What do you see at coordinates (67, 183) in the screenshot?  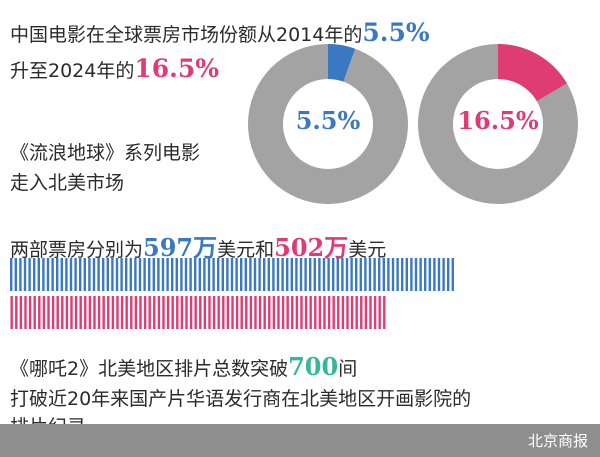 I see `series-line-2: 走入北美市场` at bounding box center [67, 183].